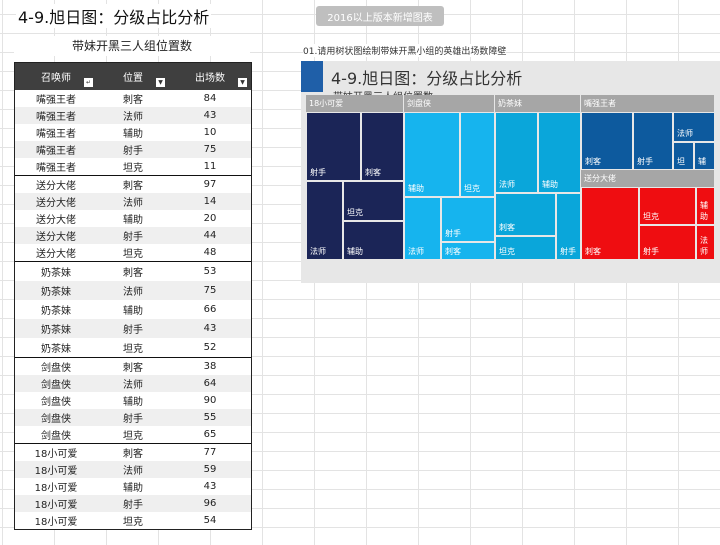  I want to click on cell-count: 52, so click(210, 347).